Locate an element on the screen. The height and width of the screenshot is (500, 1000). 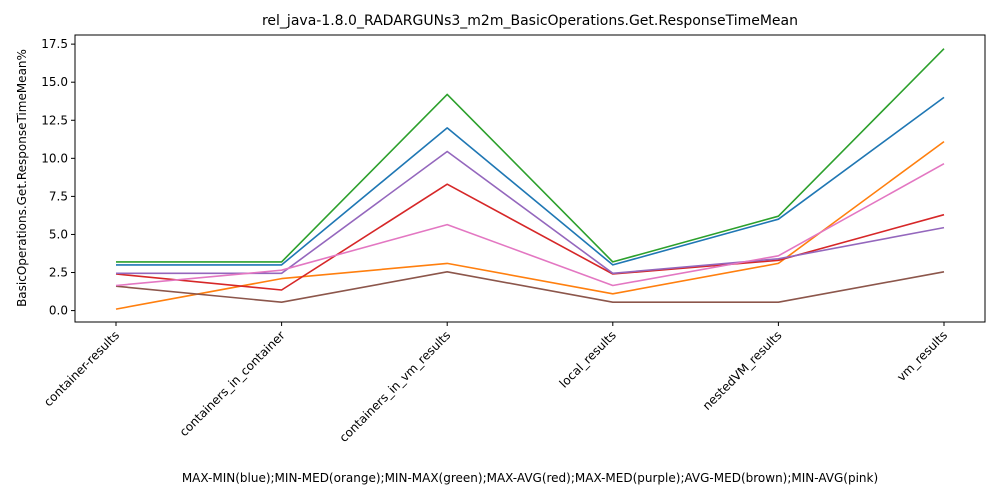
x-tick-label: vm_results is located at coordinates (922, 356).